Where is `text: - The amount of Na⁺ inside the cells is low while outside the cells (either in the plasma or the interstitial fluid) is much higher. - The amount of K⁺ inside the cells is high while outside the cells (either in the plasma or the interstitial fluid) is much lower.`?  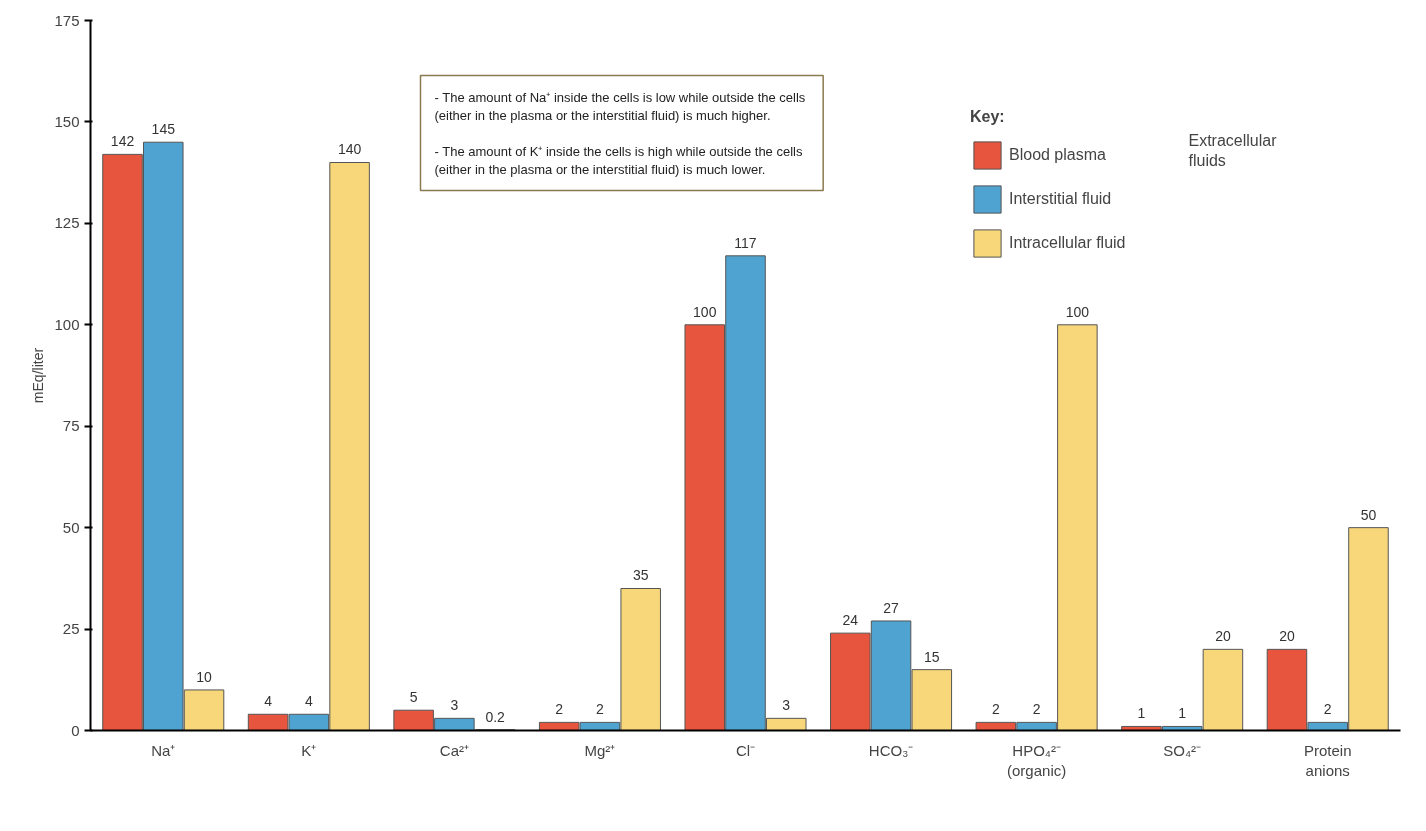
text: - The amount of Na⁺ inside the cells is low while outside the cells (either in the plasma or the interstitial fluid) is much higher. - The amount of K⁺ inside the cells is high while outside the cells (either in the plasma or the interstitial fluid) is much lower. is located at coordinates (620, 133).